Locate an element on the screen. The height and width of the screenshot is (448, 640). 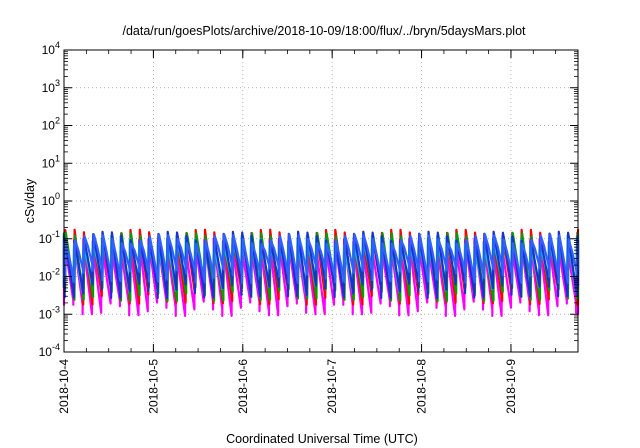
y-axis-label: cSv/day is located at coordinates (30, 200).